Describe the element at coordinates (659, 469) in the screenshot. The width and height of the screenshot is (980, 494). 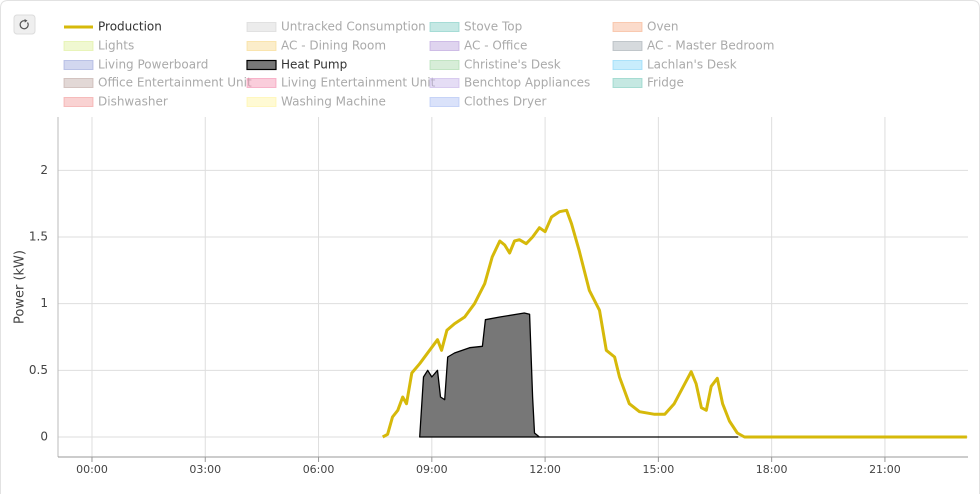
I see `x-tick-label: 15:00` at that location.